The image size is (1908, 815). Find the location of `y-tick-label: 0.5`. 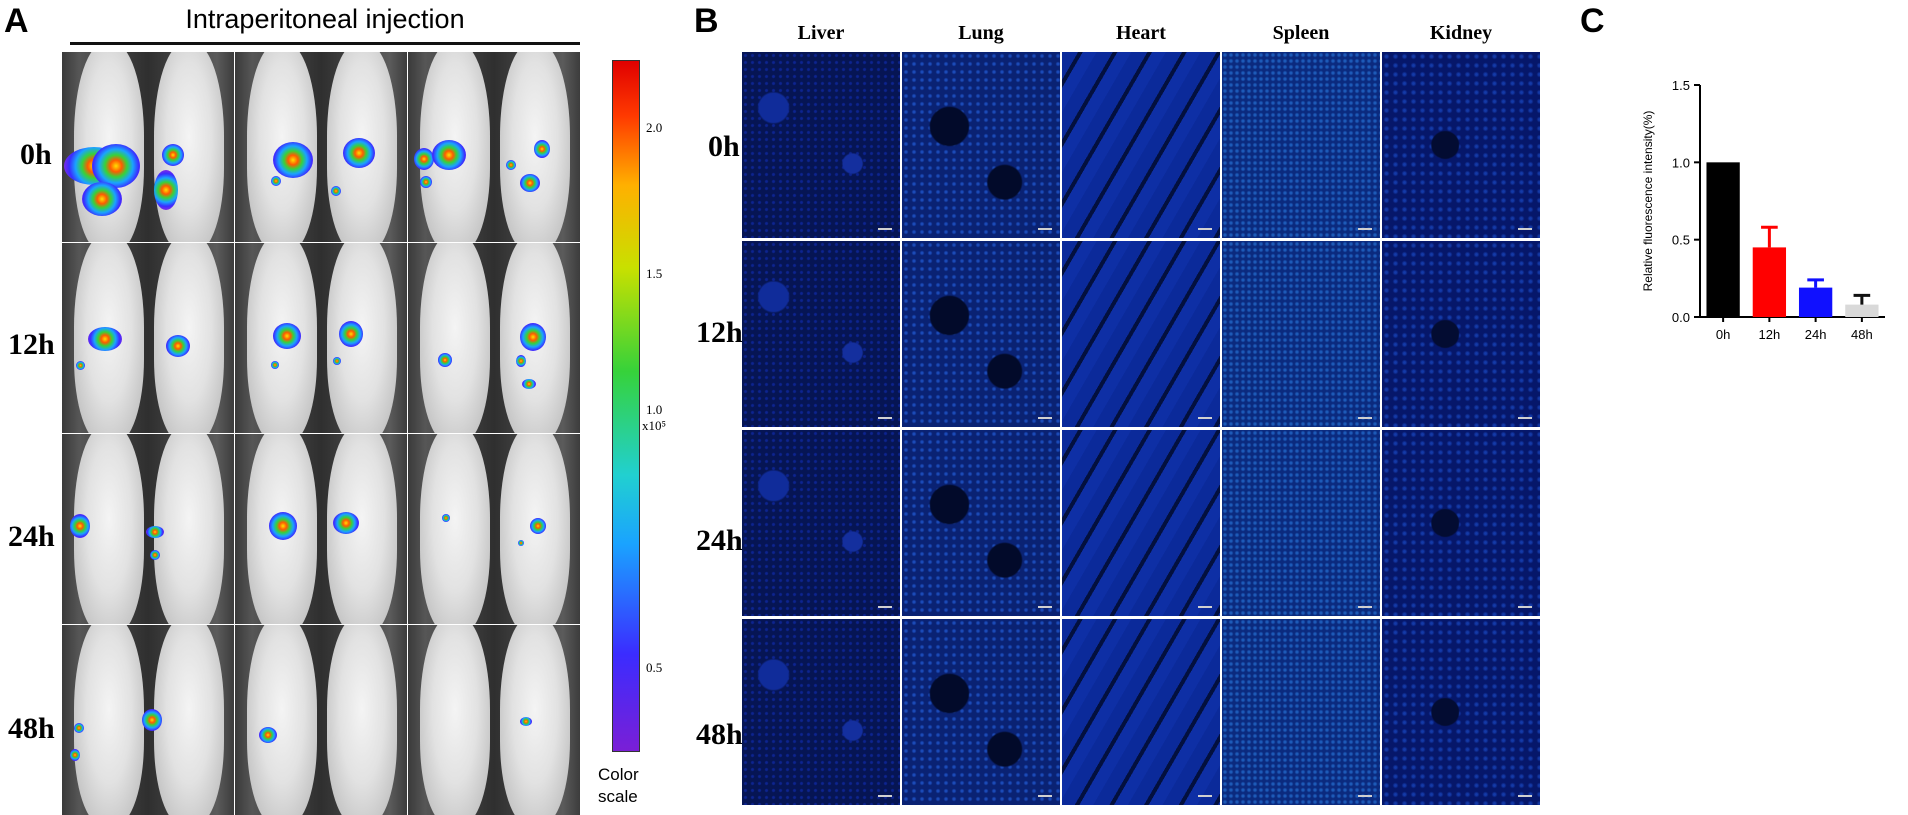

y-tick-label: 0.5 is located at coordinates (1681, 240).